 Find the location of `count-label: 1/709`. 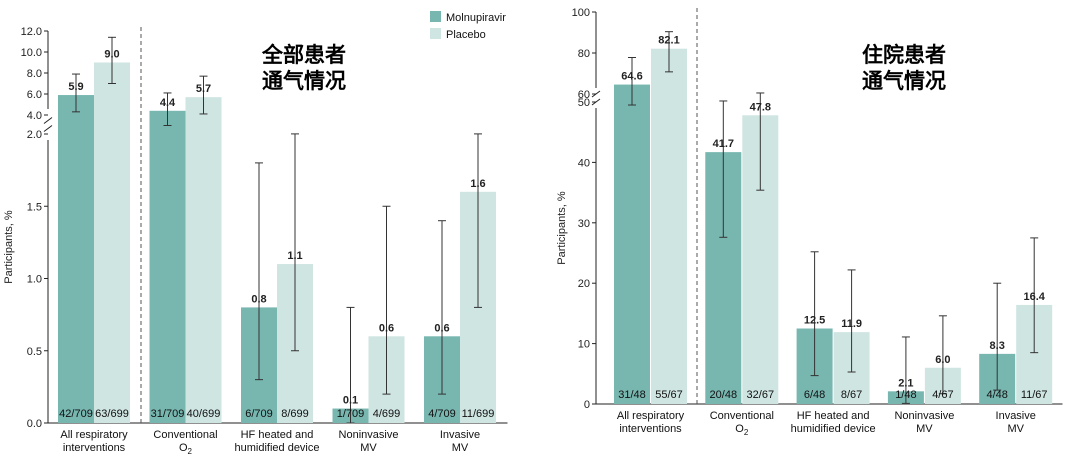

count-label: 1/709 is located at coordinates (351, 414).